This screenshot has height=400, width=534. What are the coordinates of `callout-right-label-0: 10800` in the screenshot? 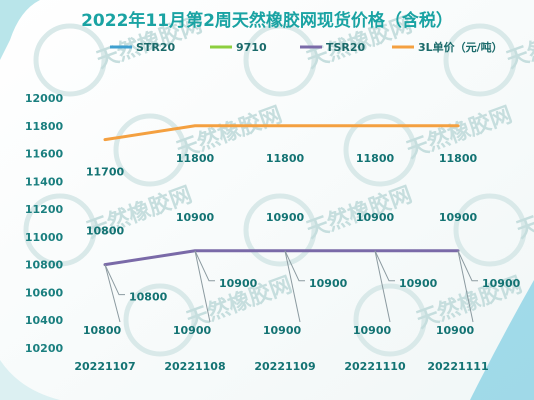 It's located at (148, 297).